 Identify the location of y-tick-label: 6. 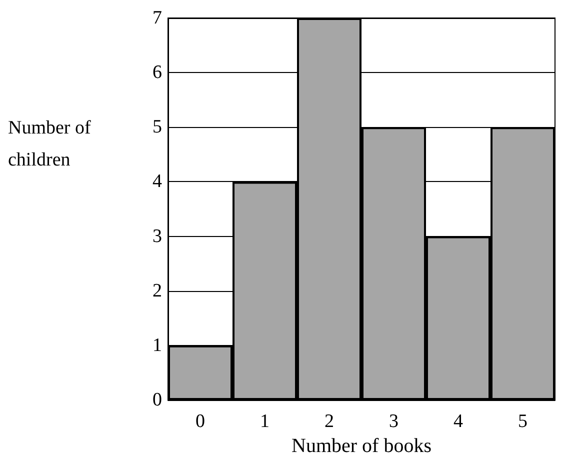
(157, 73).